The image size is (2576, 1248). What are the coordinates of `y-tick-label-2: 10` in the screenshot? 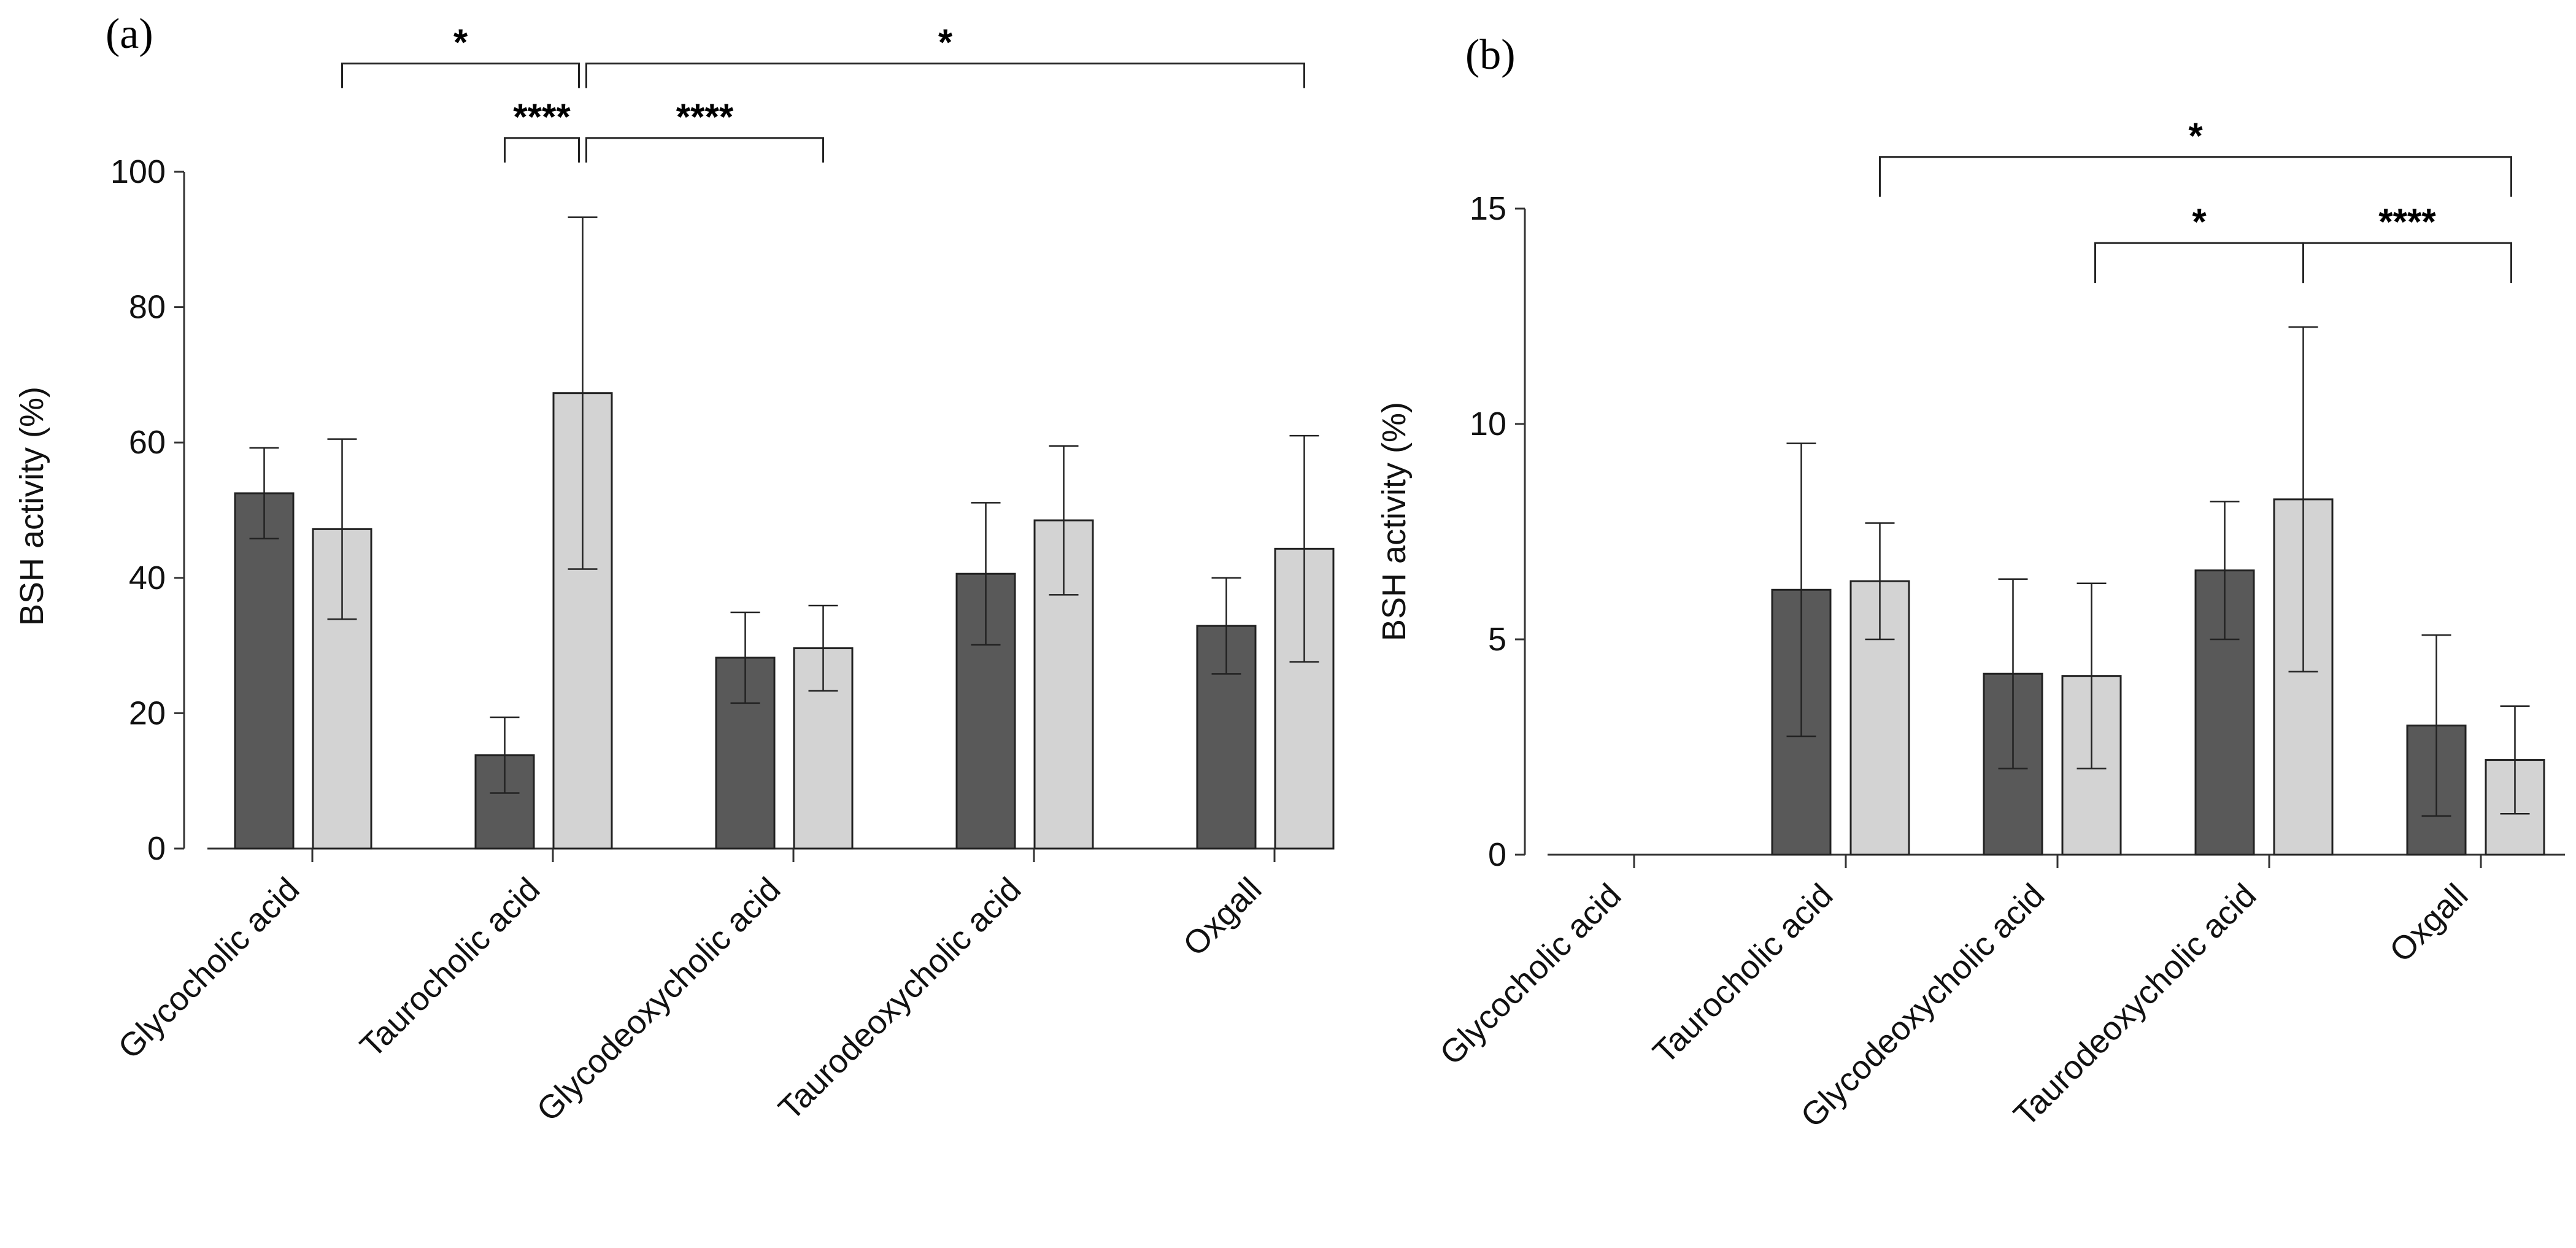 It's located at (1488, 424).